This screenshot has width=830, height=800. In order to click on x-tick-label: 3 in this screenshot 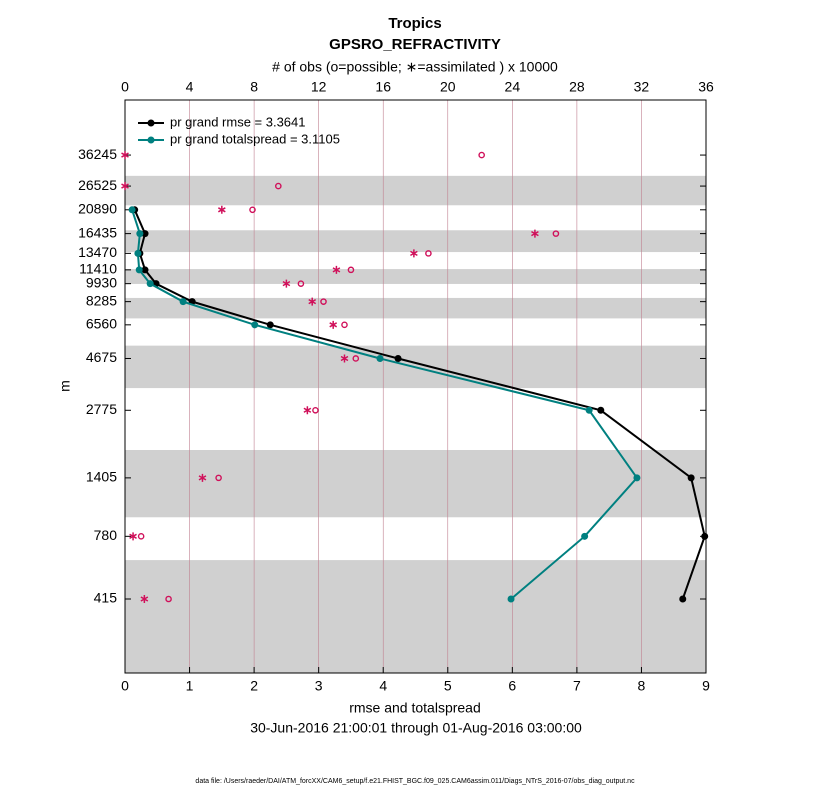, I will do `click(319, 686)`.